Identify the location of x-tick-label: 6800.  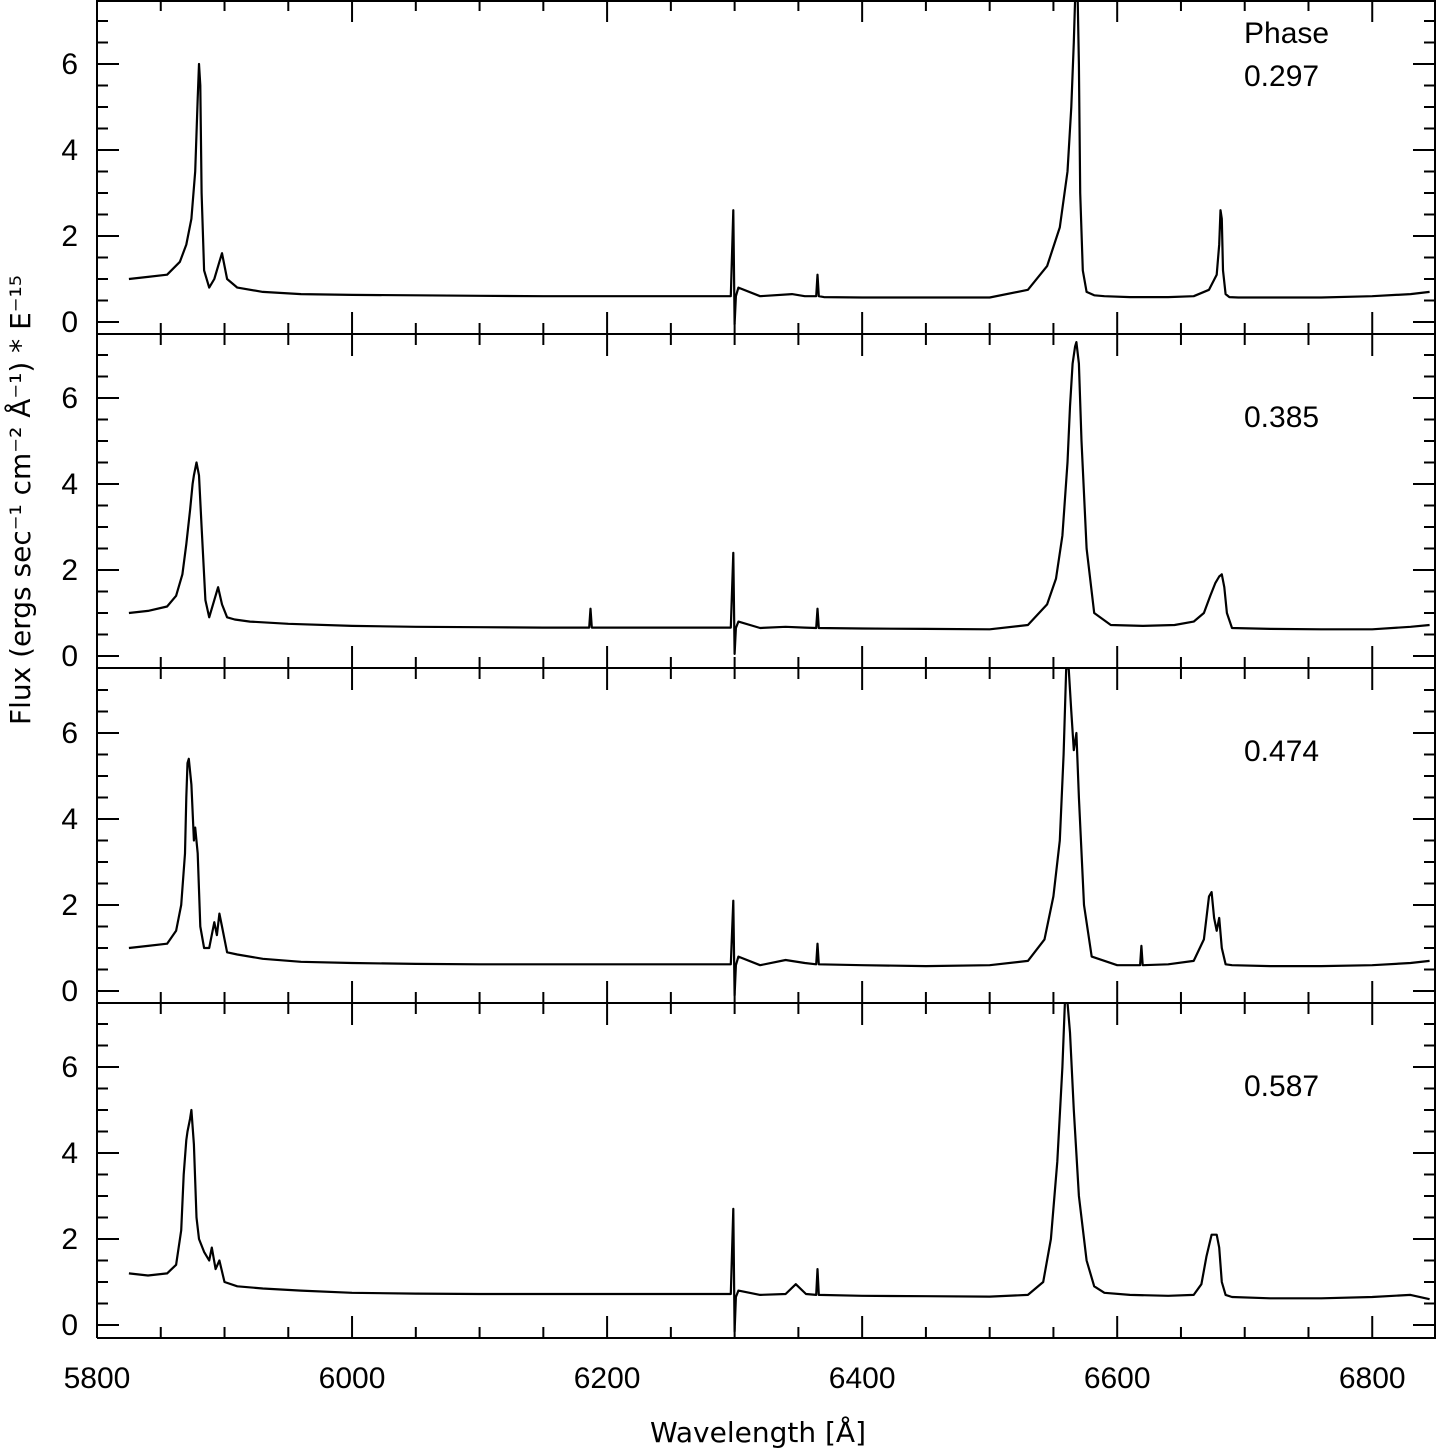
(1372, 1378).